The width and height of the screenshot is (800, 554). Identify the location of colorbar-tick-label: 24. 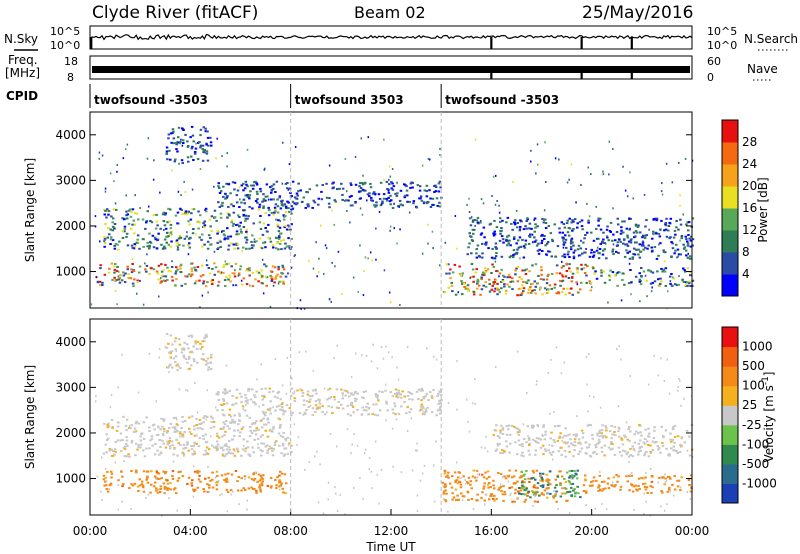
(749, 164).